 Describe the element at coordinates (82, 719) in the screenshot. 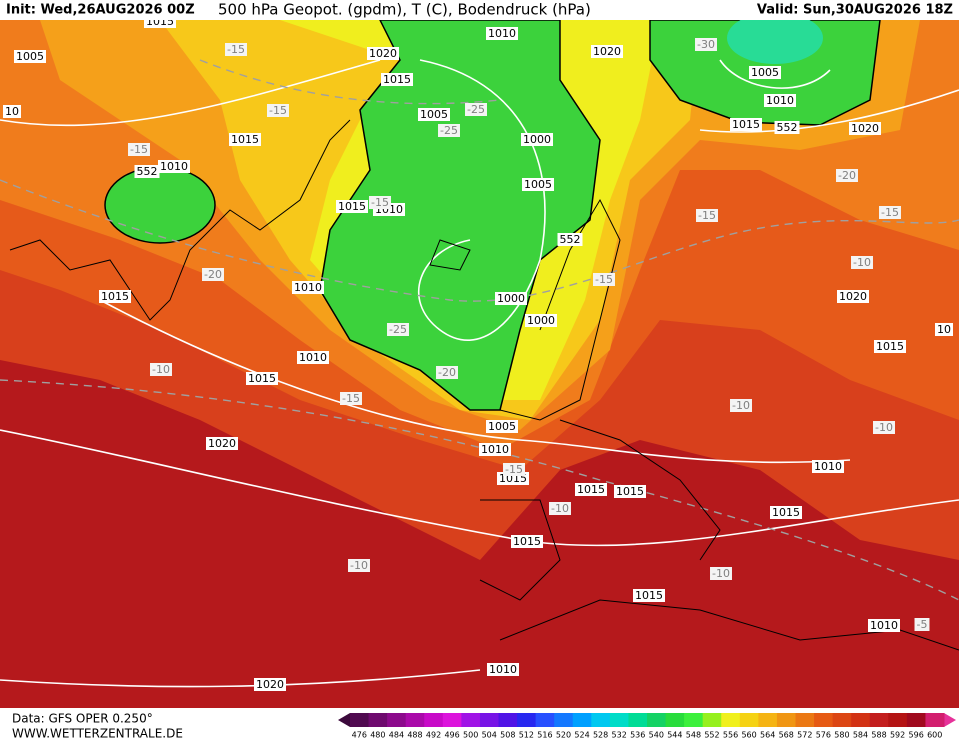

I see `data-source: Data: GFS OPER 0.250°` at that location.